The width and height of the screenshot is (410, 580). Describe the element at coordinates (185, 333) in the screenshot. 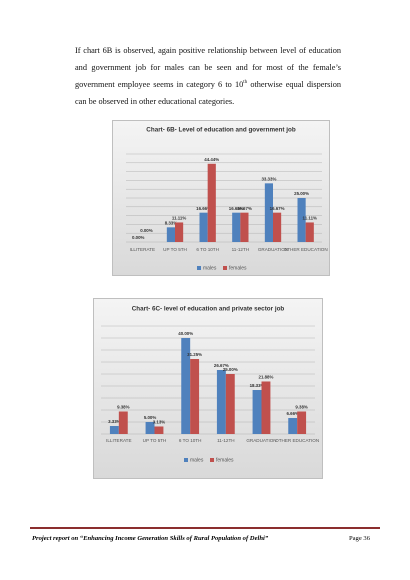

I see `data-label: 40.00%` at that location.